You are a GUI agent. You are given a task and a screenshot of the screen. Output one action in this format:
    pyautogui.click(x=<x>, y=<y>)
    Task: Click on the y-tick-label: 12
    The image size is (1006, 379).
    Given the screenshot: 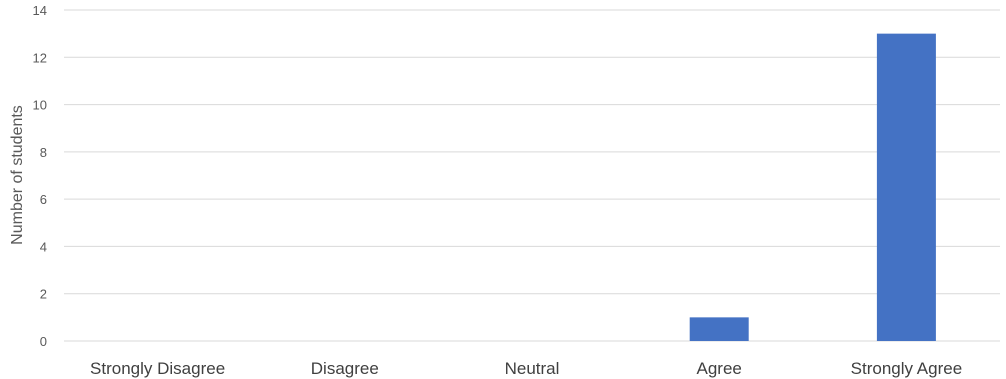 What is the action you would take?
    pyautogui.click(x=40, y=57)
    